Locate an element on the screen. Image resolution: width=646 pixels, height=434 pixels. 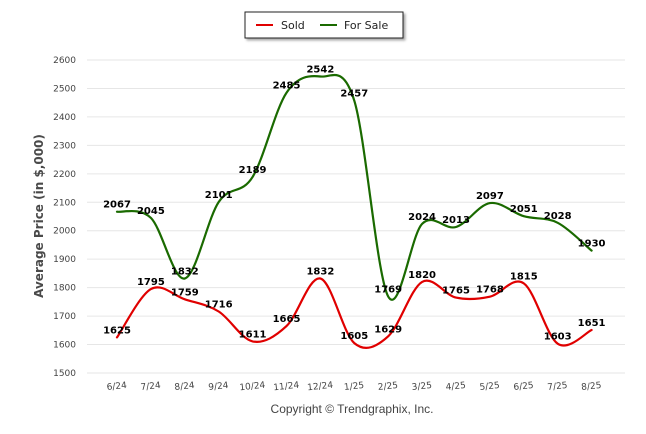
data-label-sold: 1716 is located at coordinates (219, 305).